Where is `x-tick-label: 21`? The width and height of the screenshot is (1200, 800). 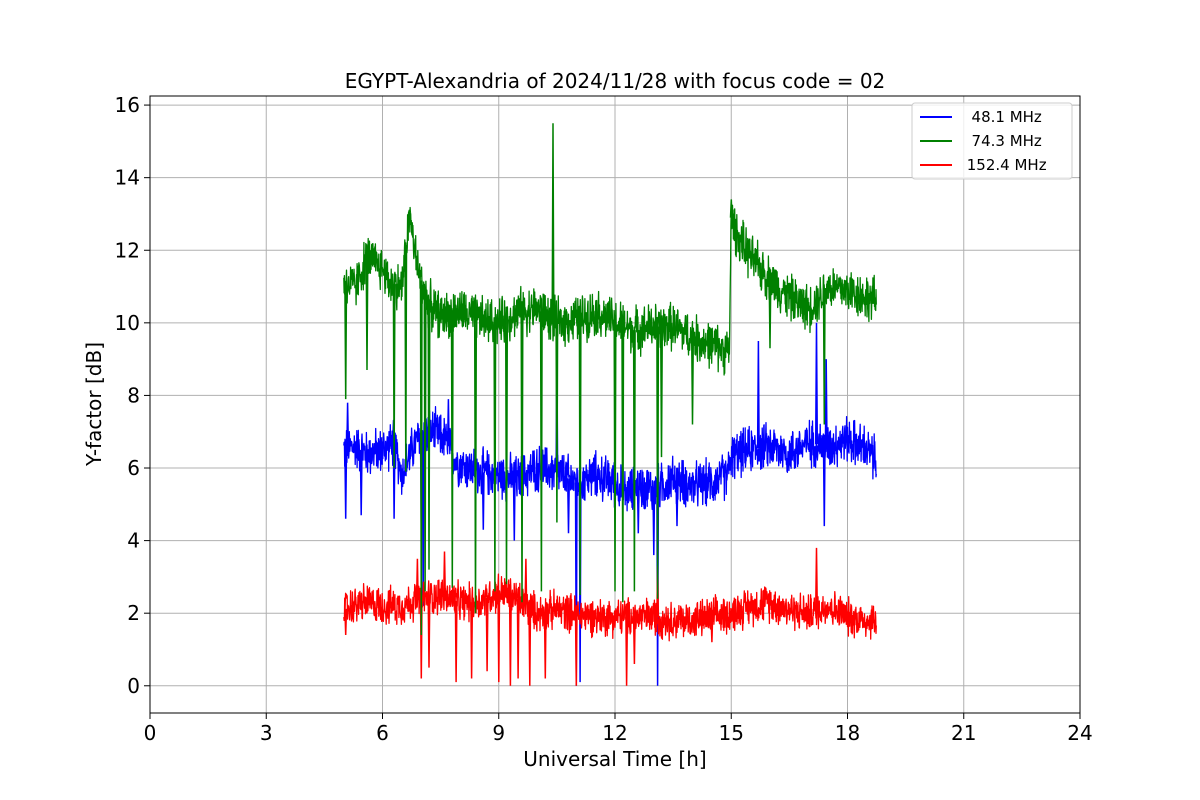
x-tick-label: 21 is located at coordinates (963, 733).